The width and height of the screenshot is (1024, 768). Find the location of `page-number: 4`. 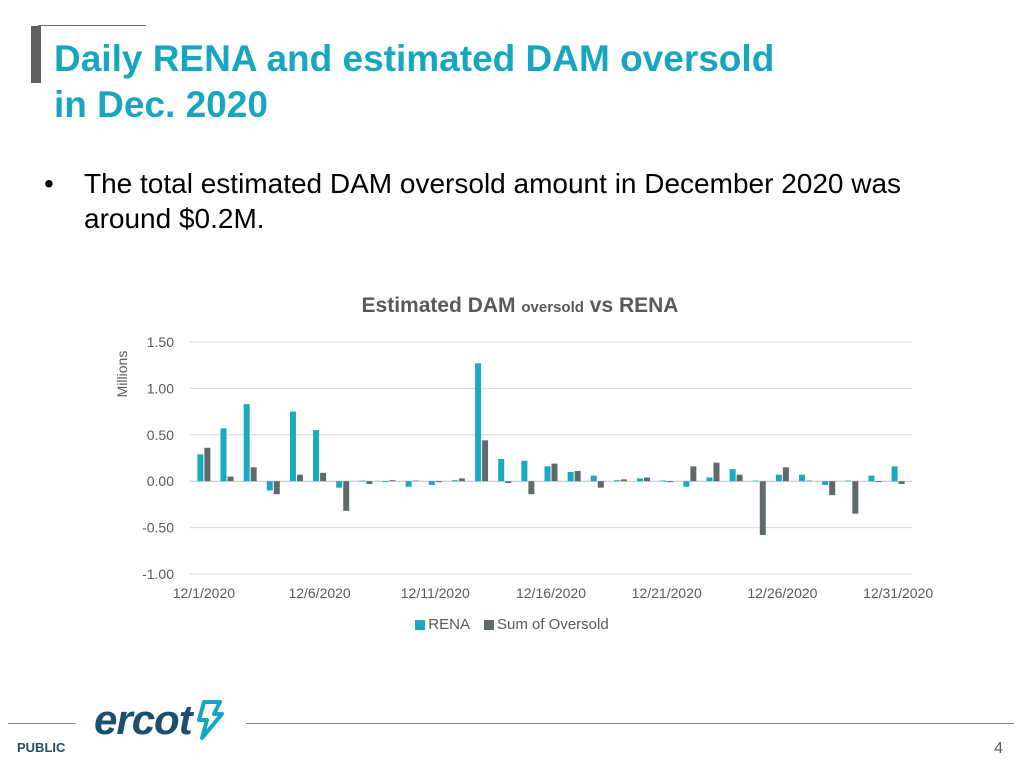

page-number: 4 is located at coordinates (998, 748).